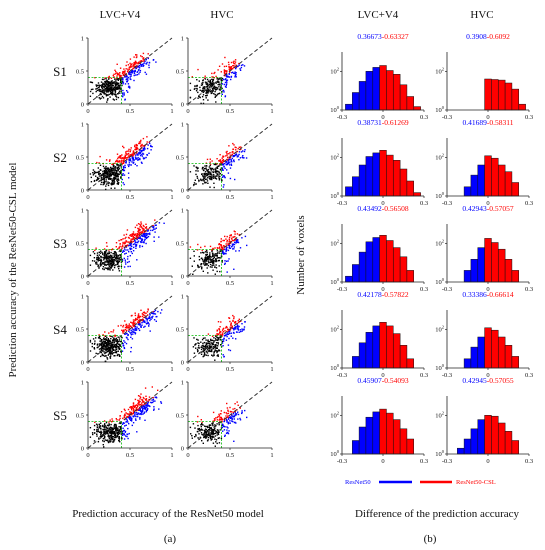 This screenshot has width=545, height=550. Describe the element at coordinates (529, 375) in the screenshot. I see `x-tick-label: 0.3` at that location.